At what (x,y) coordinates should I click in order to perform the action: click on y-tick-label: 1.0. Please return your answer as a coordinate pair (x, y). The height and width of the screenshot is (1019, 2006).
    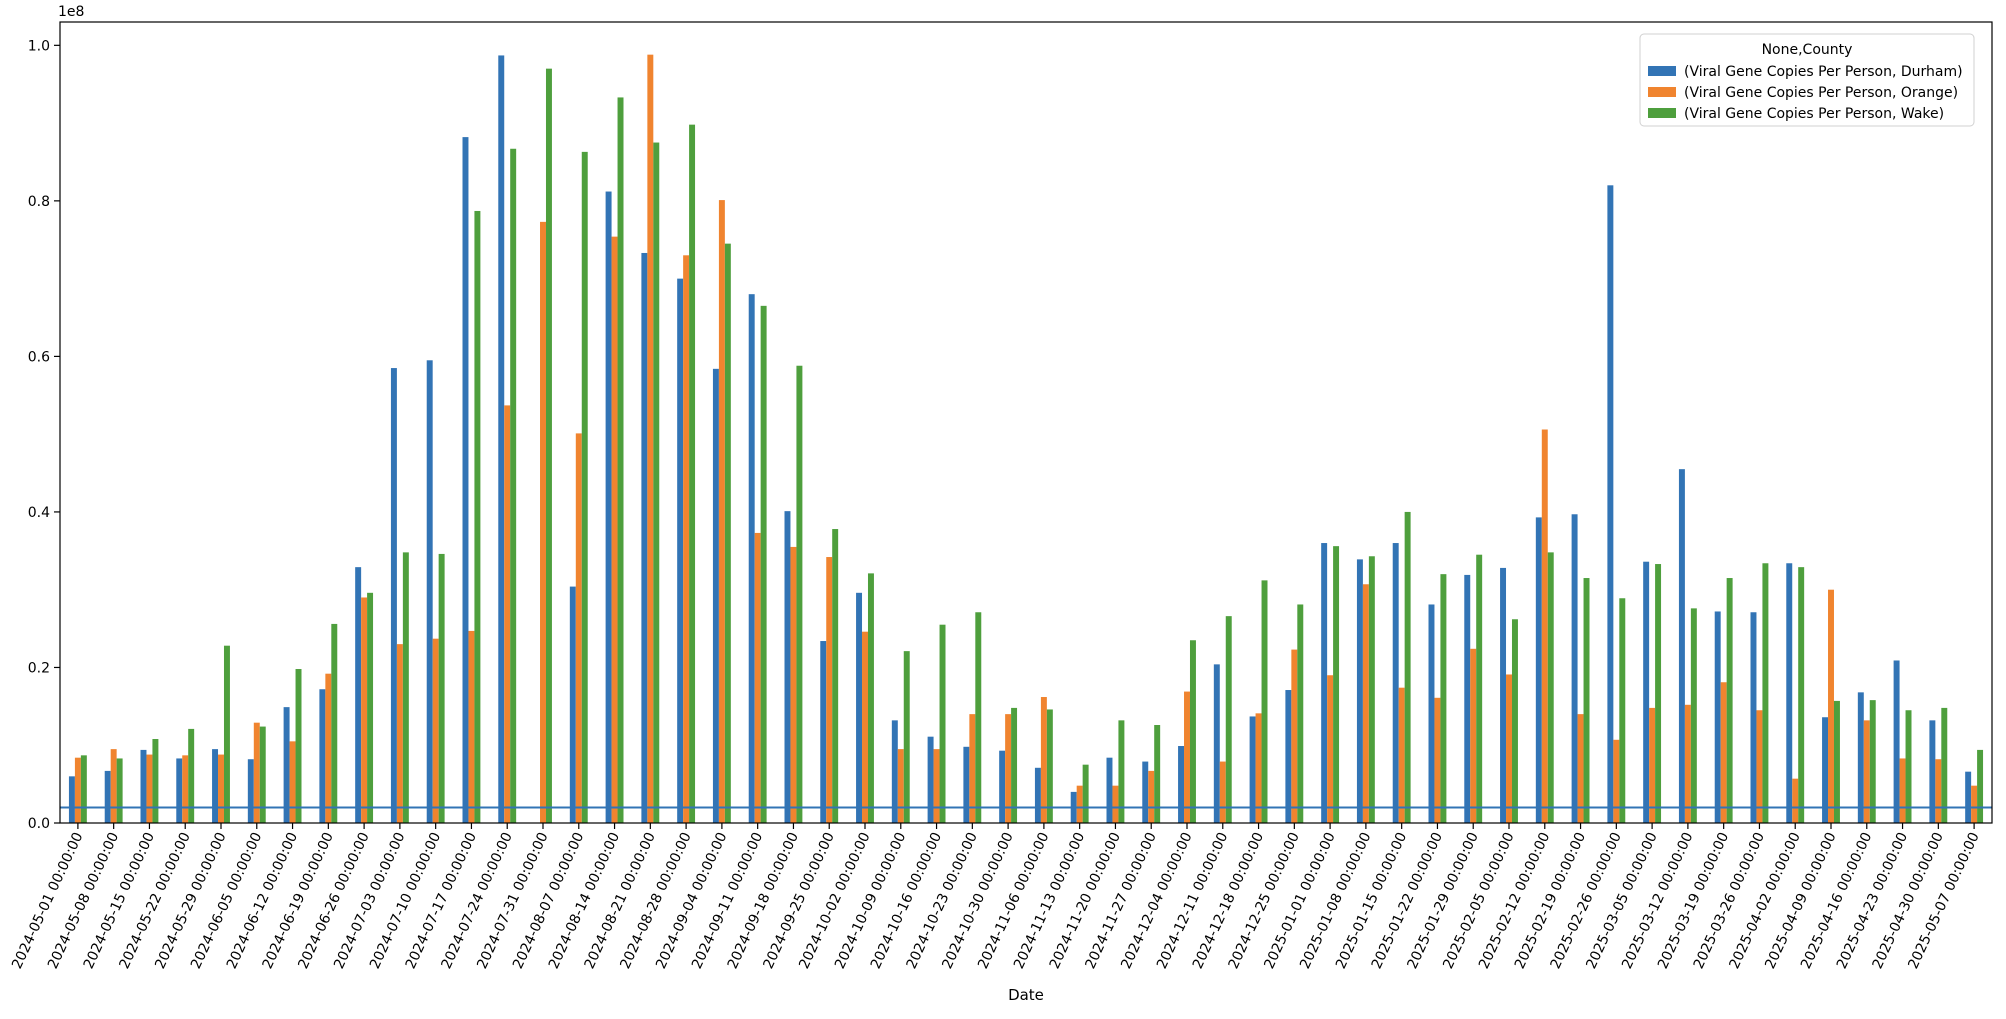
    Looking at the image, I should click on (39, 46).